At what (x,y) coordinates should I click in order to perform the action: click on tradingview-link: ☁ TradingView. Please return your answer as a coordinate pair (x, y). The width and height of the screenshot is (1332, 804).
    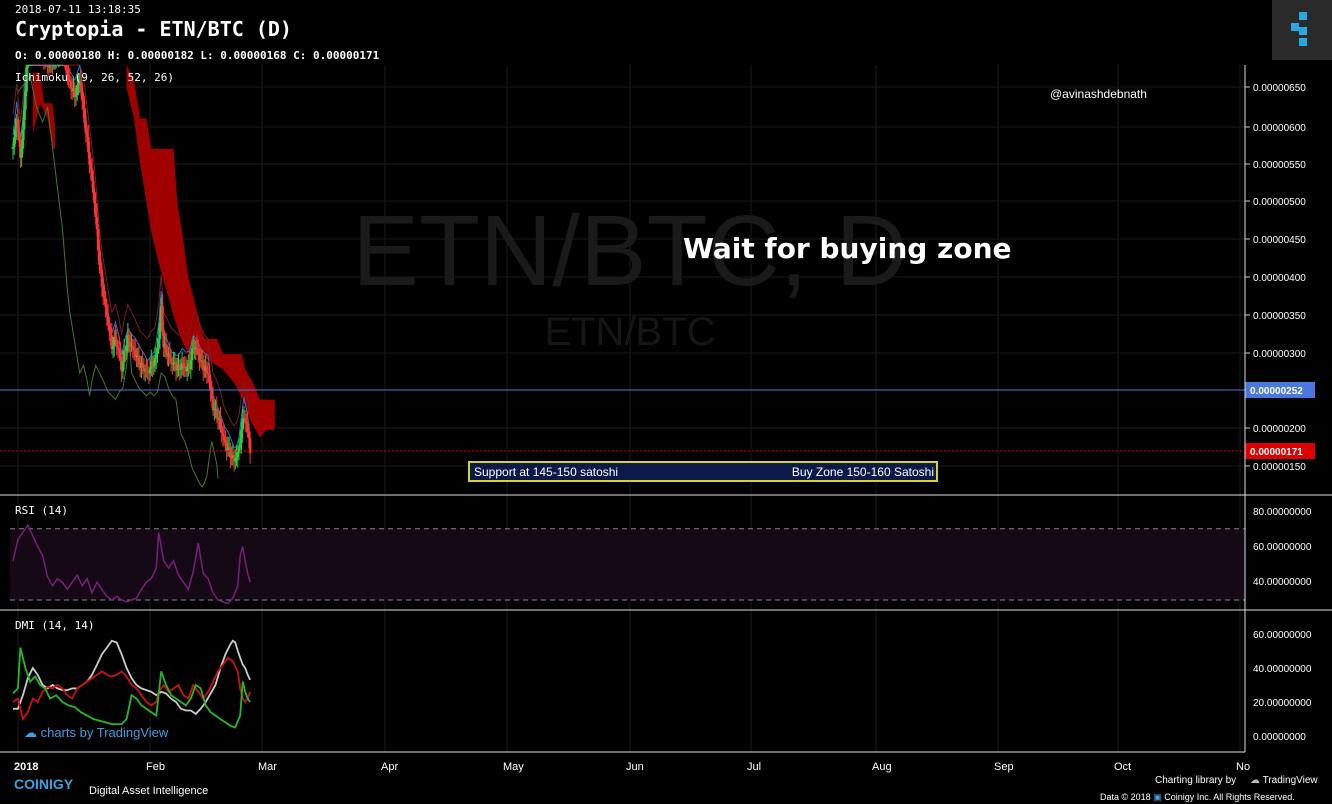
    Looking at the image, I should click on (1284, 780).